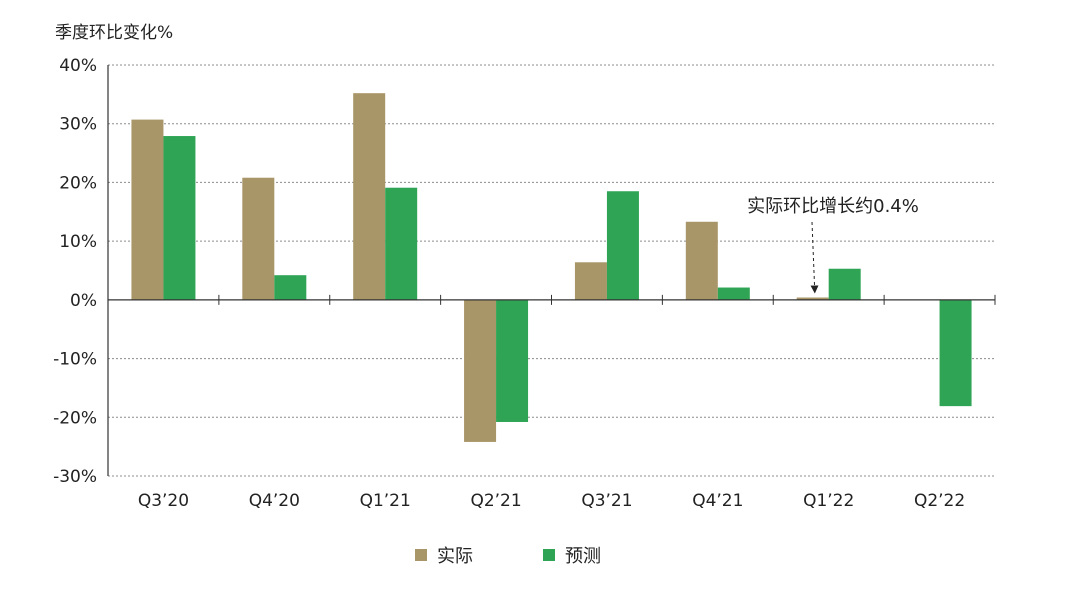 The height and width of the screenshot is (603, 1080). Describe the element at coordinates (75, 477) in the screenshot. I see `y-tick-label: -30%` at that location.